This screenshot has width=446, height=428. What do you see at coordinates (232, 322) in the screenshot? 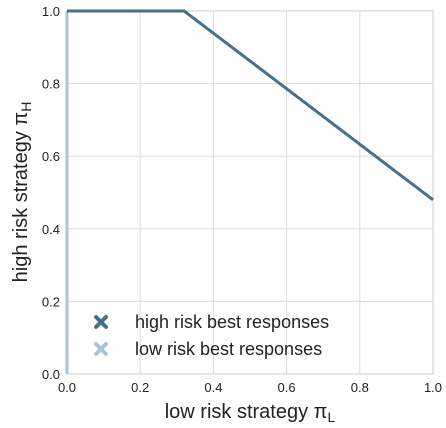
I see `legend-label-0: high risk best responses` at bounding box center [232, 322].